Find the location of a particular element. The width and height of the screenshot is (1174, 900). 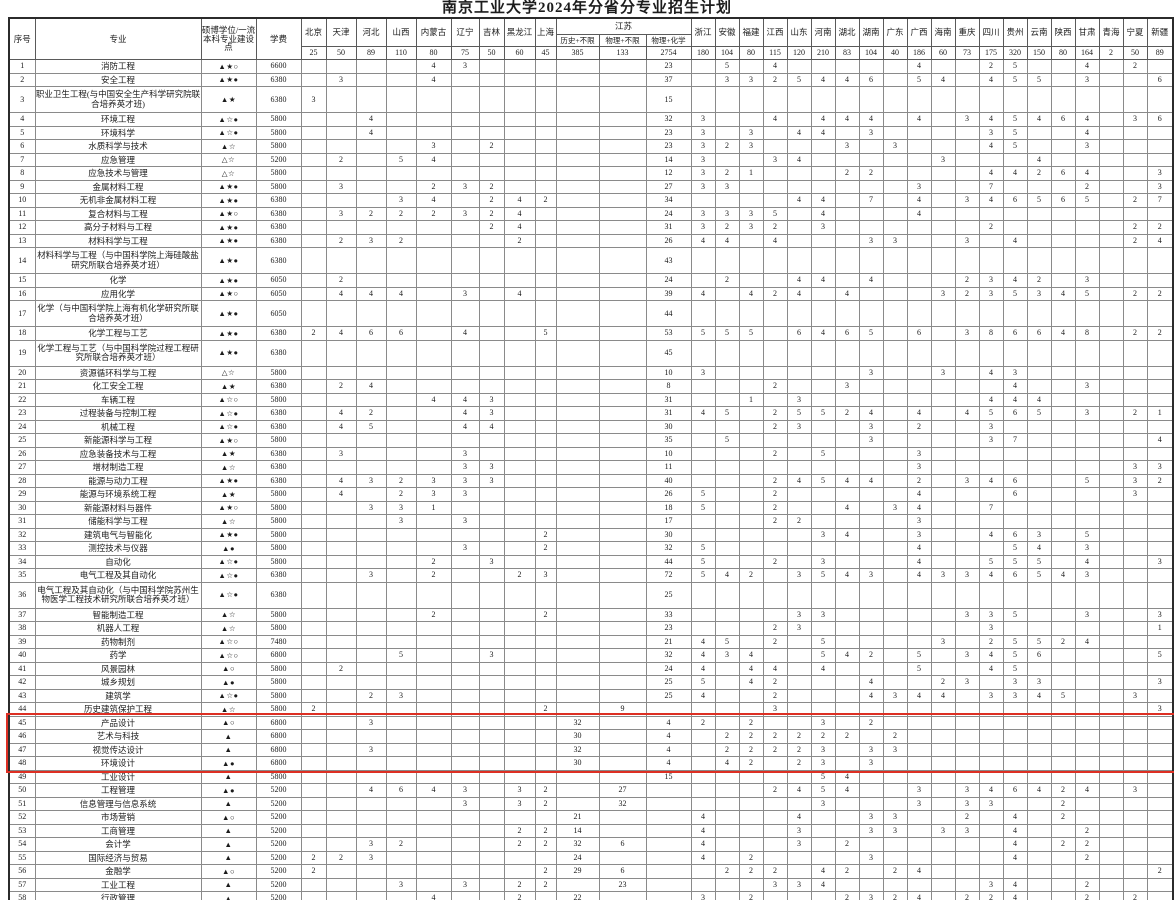

plan-cell-nx is located at coordinates (1135, 763).